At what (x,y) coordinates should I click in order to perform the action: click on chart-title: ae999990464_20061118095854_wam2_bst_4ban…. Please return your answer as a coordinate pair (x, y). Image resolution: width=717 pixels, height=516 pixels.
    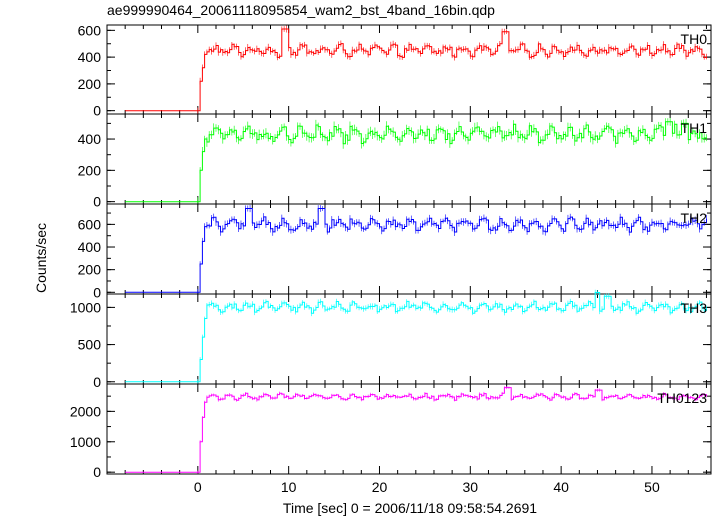
    Looking at the image, I should click on (301, 10).